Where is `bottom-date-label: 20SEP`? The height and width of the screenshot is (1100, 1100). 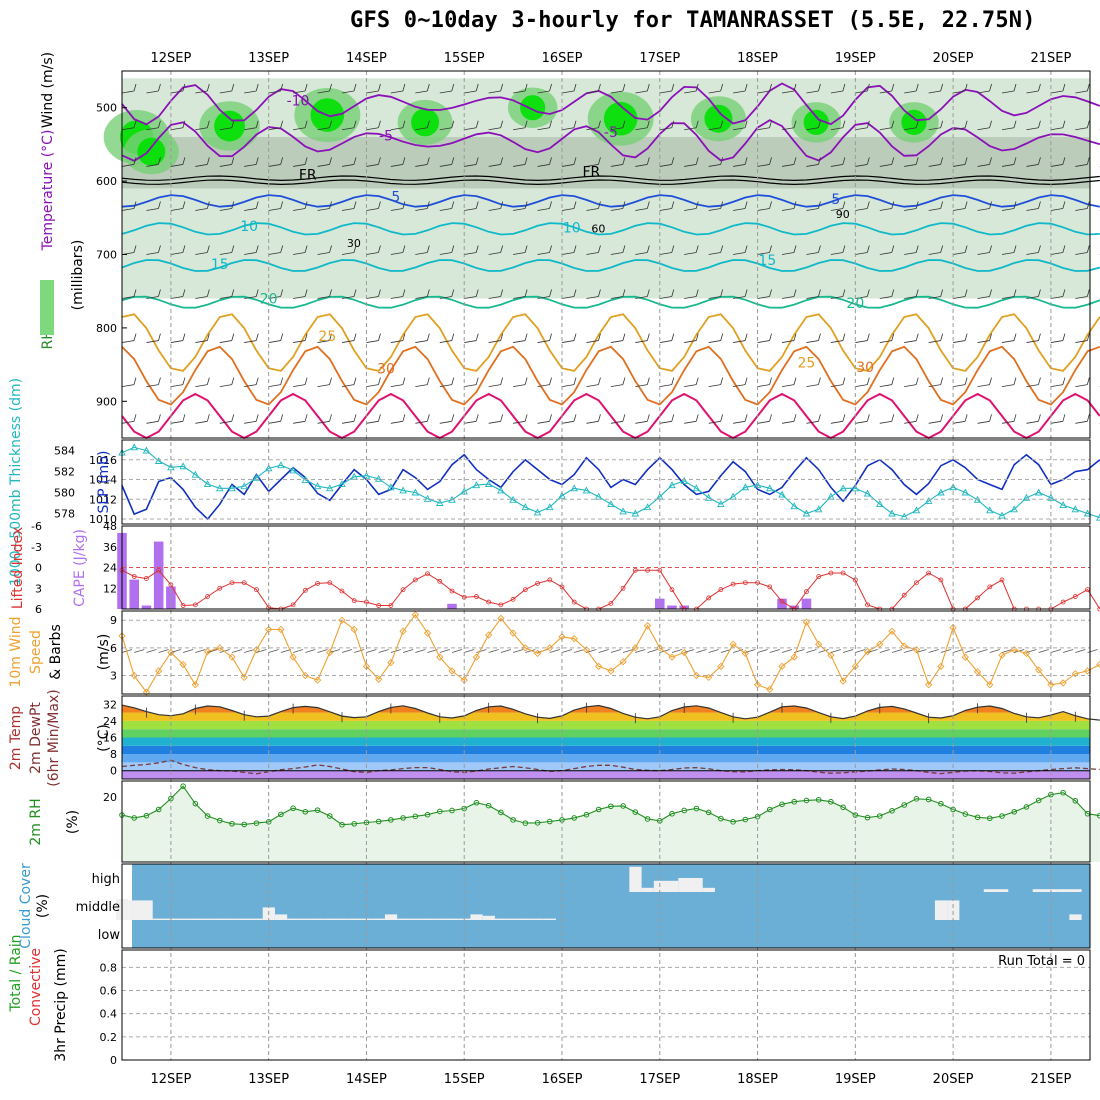
bottom-date-label: 20SEP is located at coordinates (953, 1079).